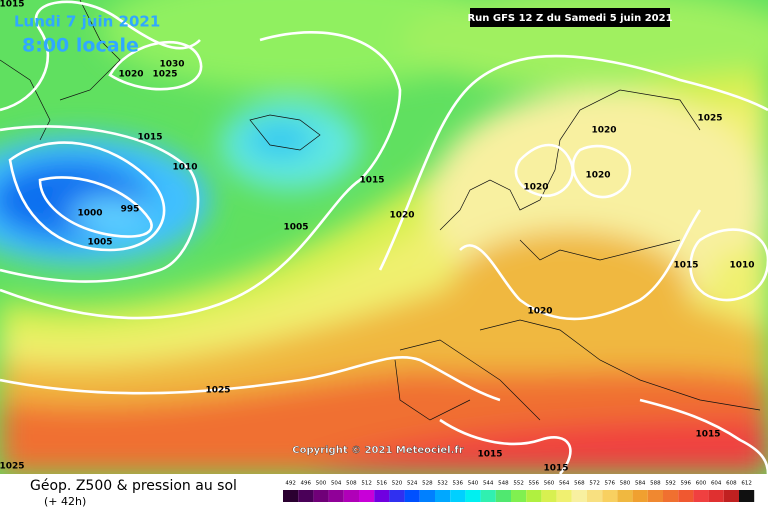 The width and height of the screenshot is (768, 512). I want to click on run-box, so click(570, 17).